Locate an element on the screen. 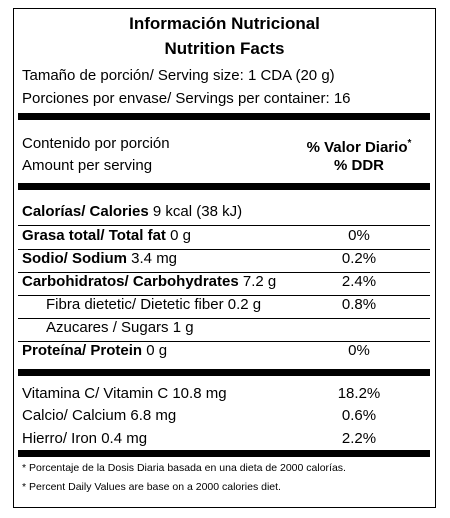  nutrient-label: Fibra dietetic/ Dietetic fiber is located at coordinates (135, 304).